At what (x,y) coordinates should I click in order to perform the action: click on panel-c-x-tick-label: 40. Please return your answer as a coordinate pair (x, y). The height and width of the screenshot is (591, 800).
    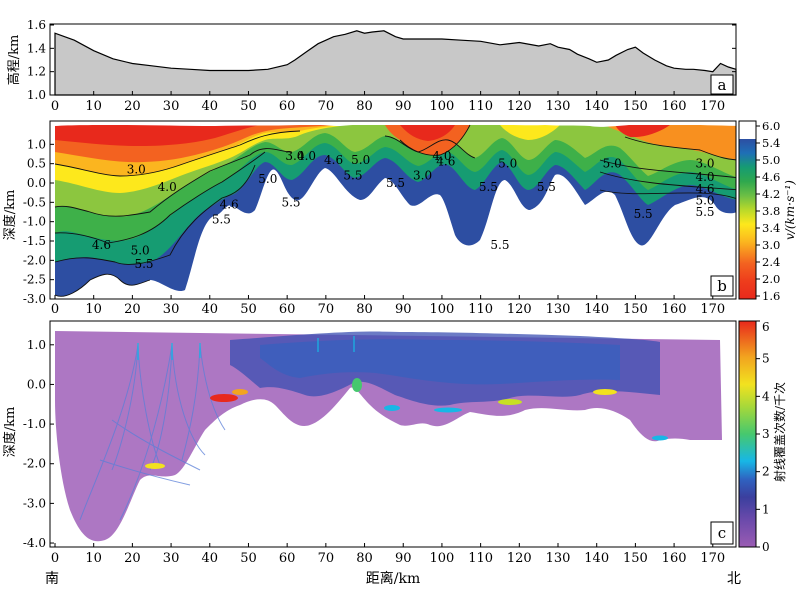
    Looking at the image, I should click on (209, 558).